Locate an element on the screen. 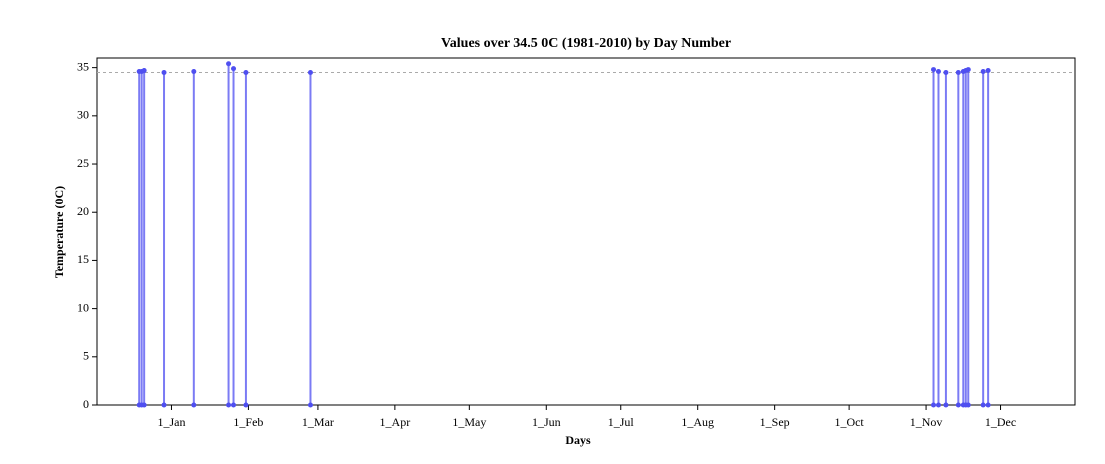  y-tick-label: 30 is located at coordinates (83, 115).